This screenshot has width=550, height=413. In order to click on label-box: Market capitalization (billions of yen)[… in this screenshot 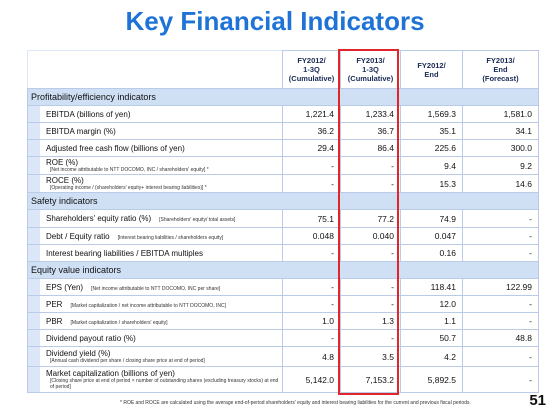, I will do `click(161, 379)`.